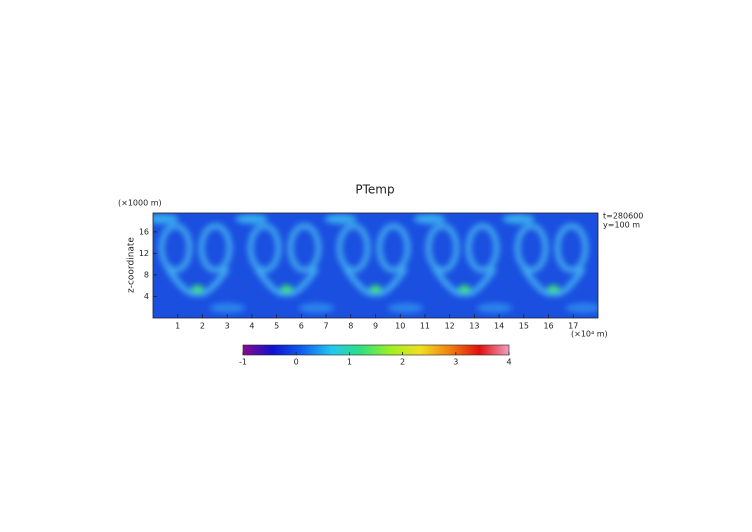  Describe the element at coordinates (623, 216) in the screenshot. I see `annotation: t=280600` at that location.